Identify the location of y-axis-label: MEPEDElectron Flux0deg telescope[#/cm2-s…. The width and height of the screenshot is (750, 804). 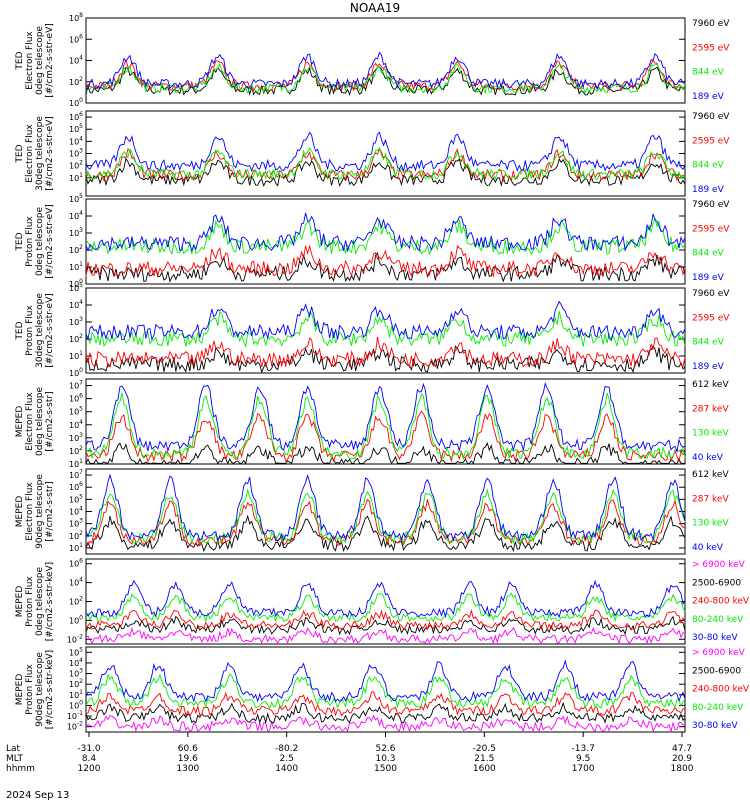
(35, 422).